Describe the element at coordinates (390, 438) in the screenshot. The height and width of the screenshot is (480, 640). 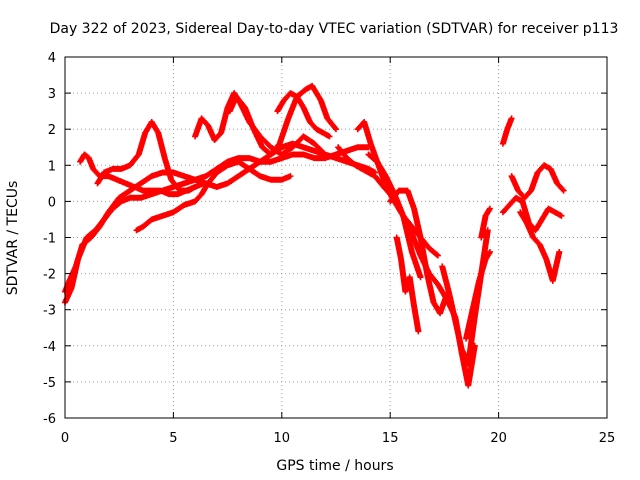
I see `x-tick-label: 15` at that location.